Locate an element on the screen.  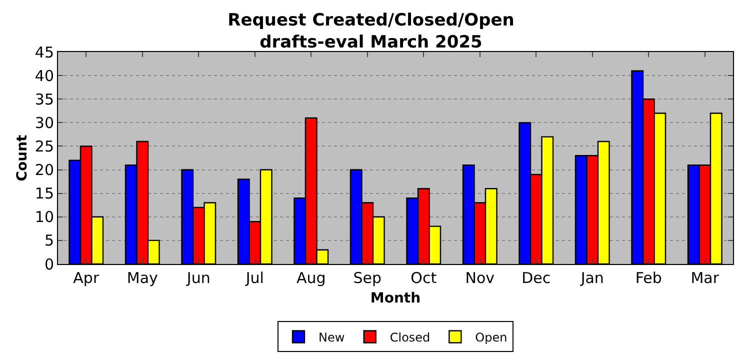
x-tick-label: May is located at coordinates (142, 278).